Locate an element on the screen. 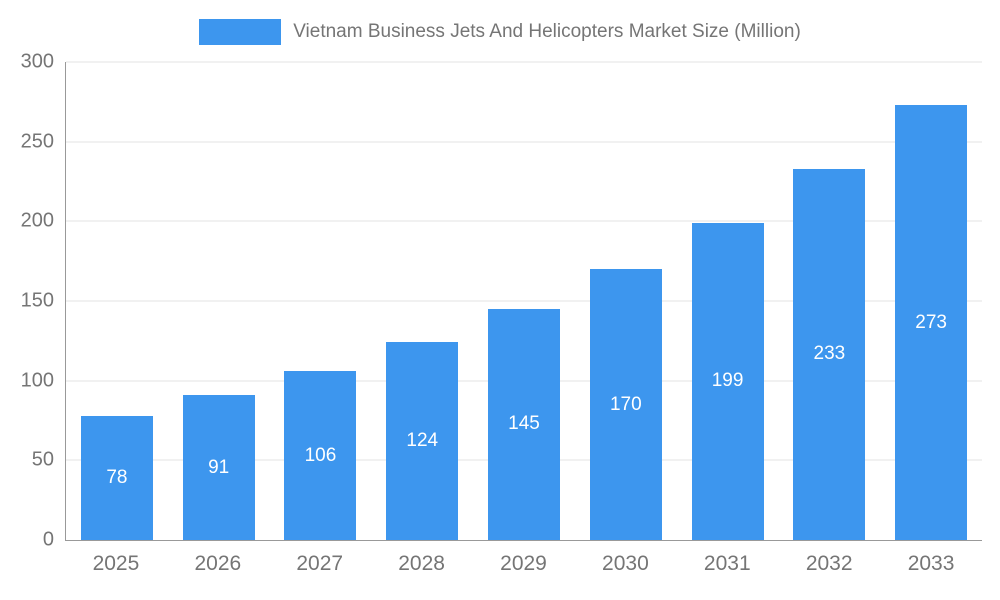 This screenshot has height=600, width=1000. bar-slot: 233 is located at coordinates (829, 301).